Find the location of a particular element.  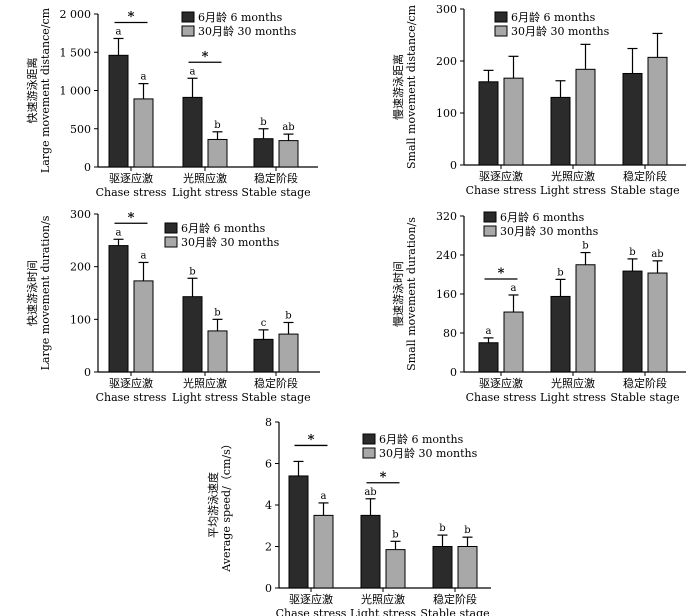

y-axis-title-cn: 慢速游泳距离 is located at coordinates (398, 87).